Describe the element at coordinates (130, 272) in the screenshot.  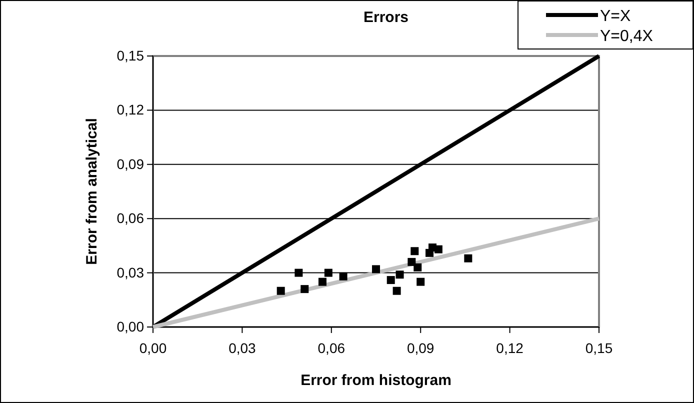
I see `y-tick-label: 0,03` at that location.